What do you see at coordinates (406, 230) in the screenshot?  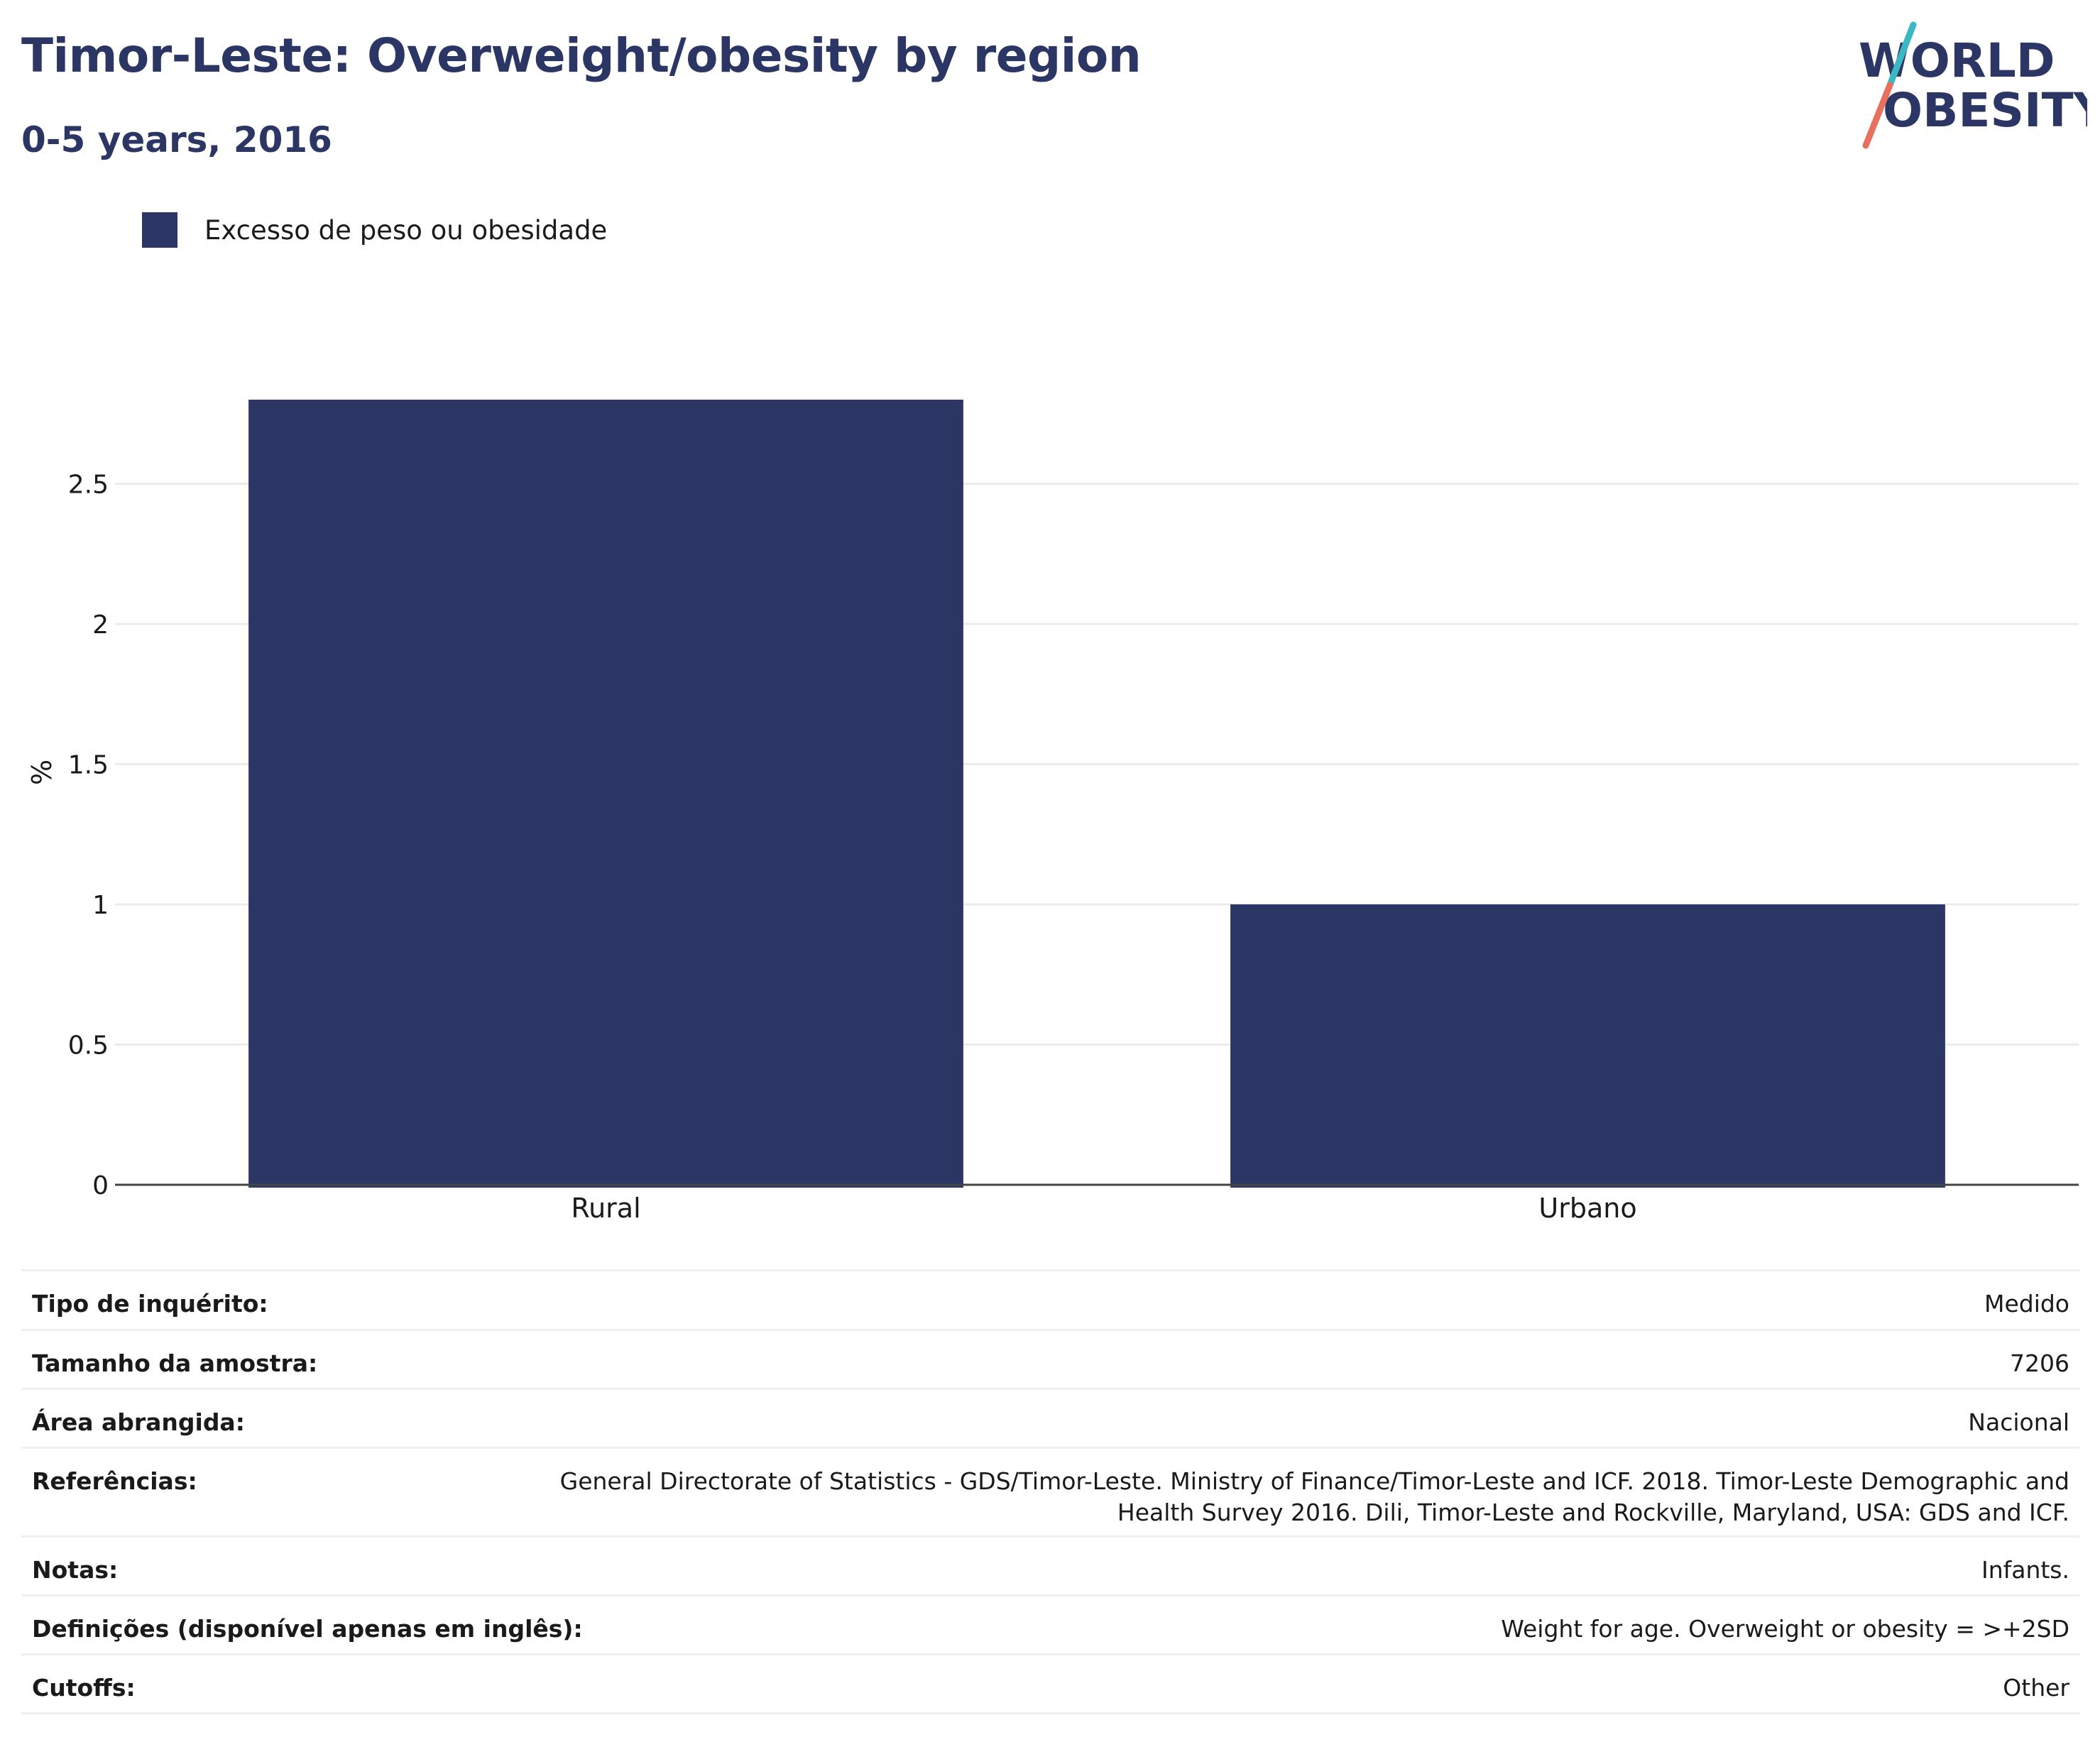 I see `legend-label: Excesso de peso ou obesidade` at bounding box center [406, 230].